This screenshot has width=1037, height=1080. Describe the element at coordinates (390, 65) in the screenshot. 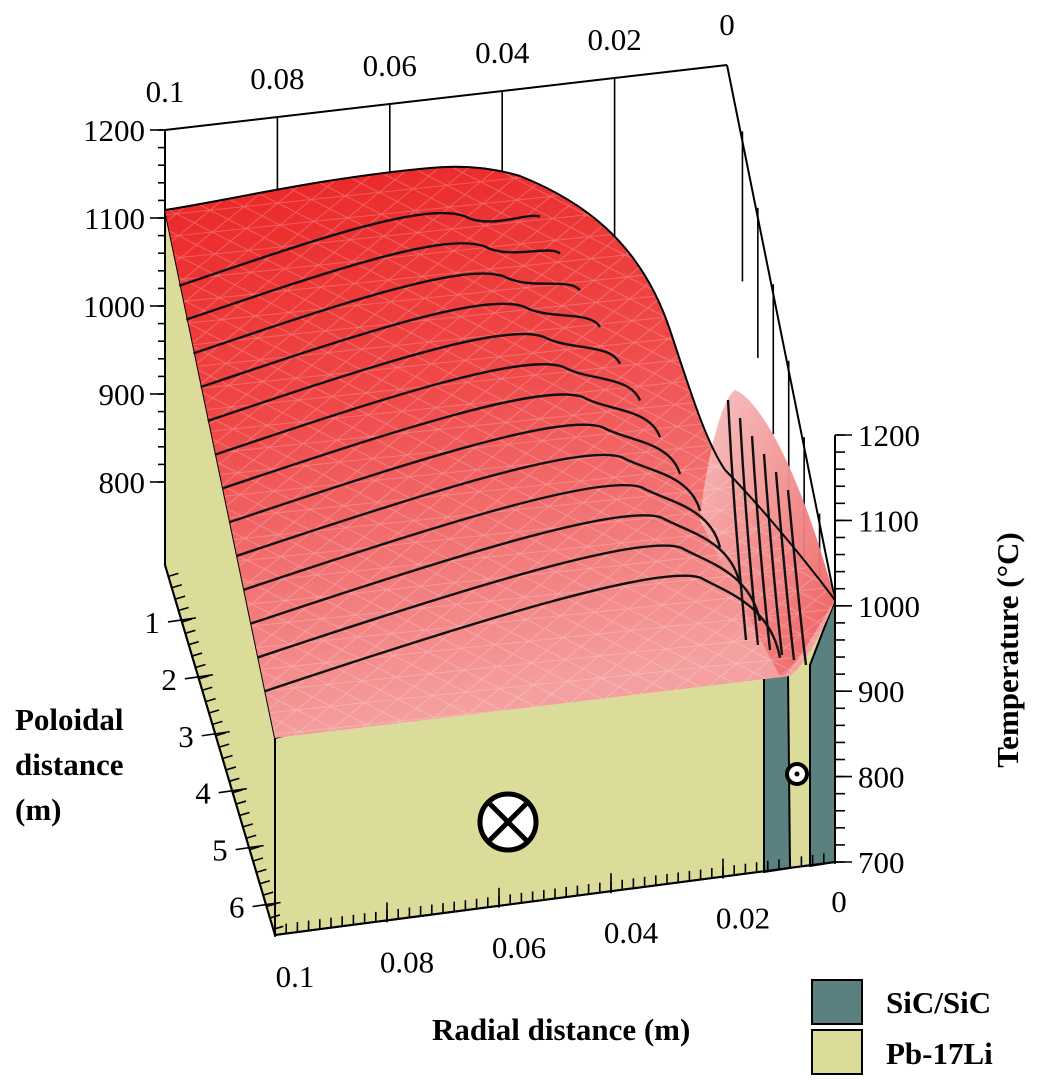

I see `back-radial-tick-label: 0.06` at that location.